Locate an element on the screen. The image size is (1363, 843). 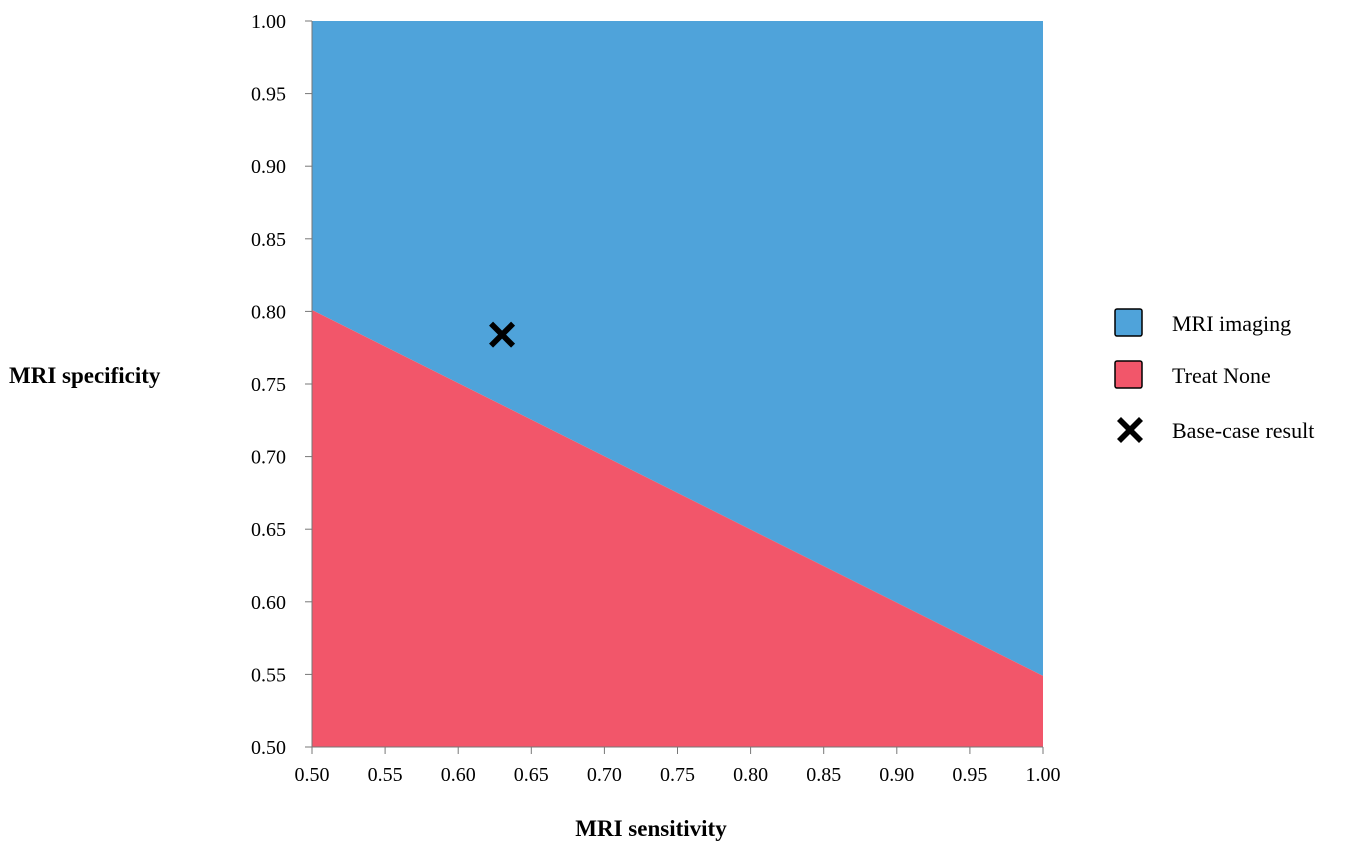
y-tick-label: 0.95 is located at coordinates (268, 95).